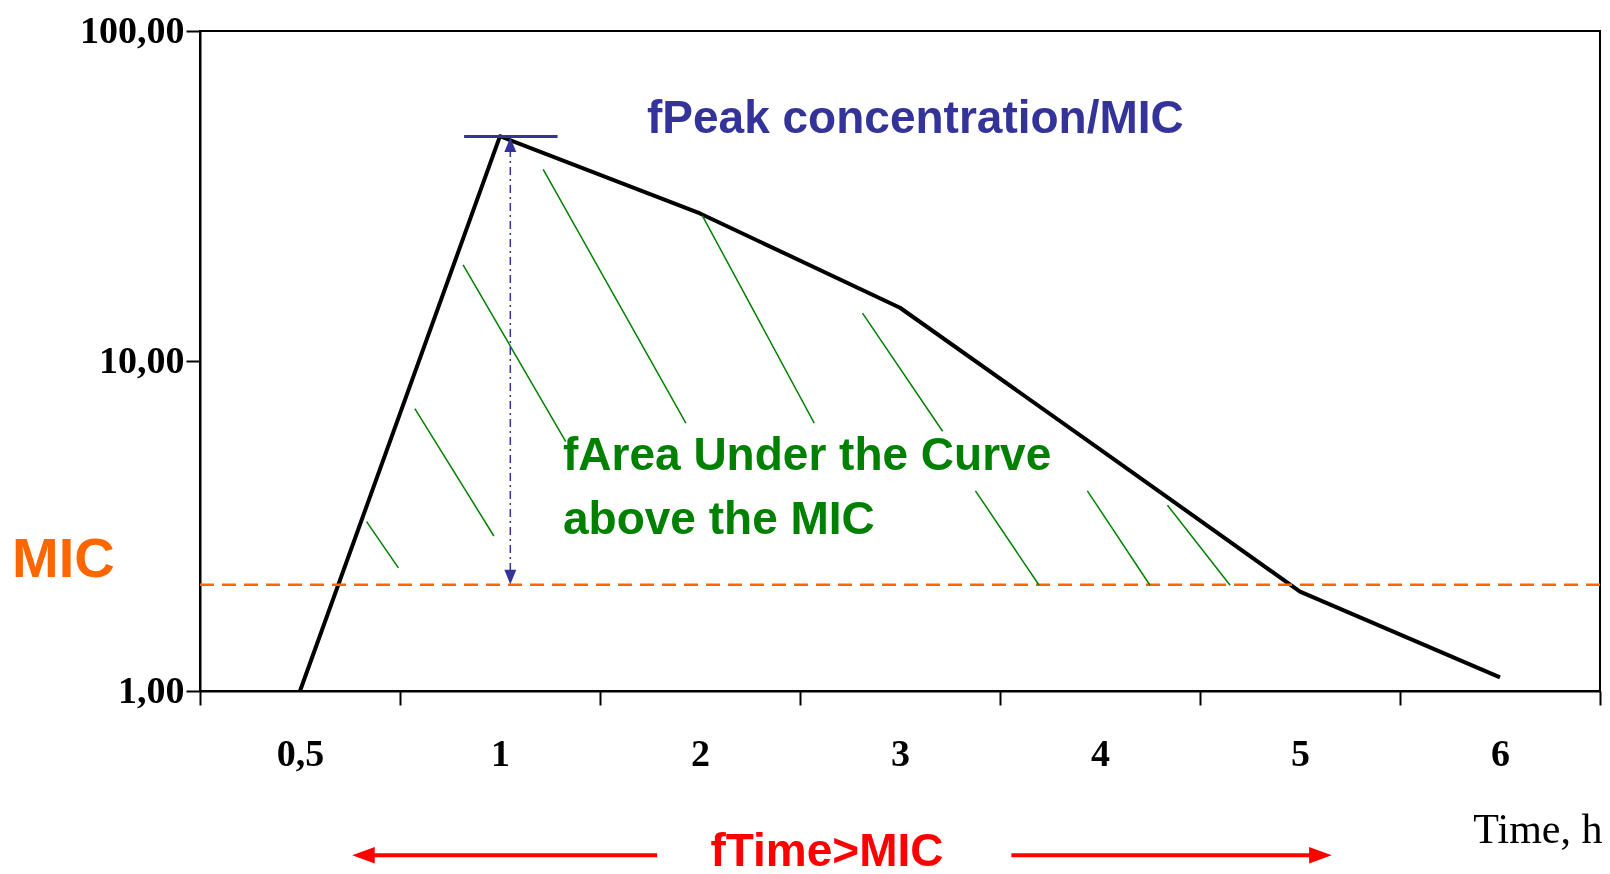 The height and width of the screenshot is (874, 1610). Describe the element at coordinates (300, 752) in the screenshot. I see `x-tick-label: 0,5` at that location.